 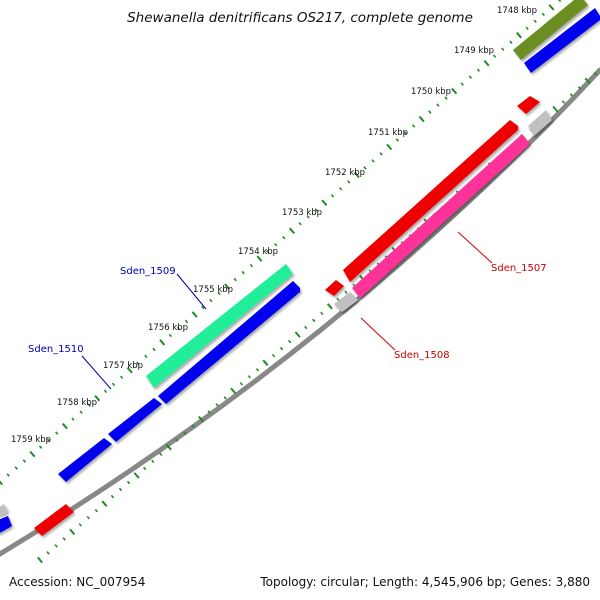 What do you see at coordinates (550, 30) in the screenshot?
I see `olive-gene-feature` at bounding box center [550, 30].